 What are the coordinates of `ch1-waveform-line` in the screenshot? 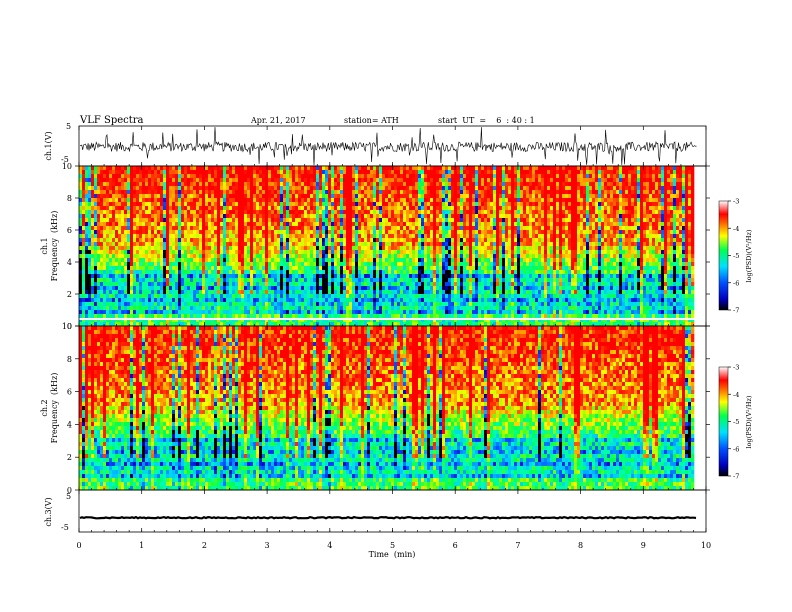 It's located at (388, 146).